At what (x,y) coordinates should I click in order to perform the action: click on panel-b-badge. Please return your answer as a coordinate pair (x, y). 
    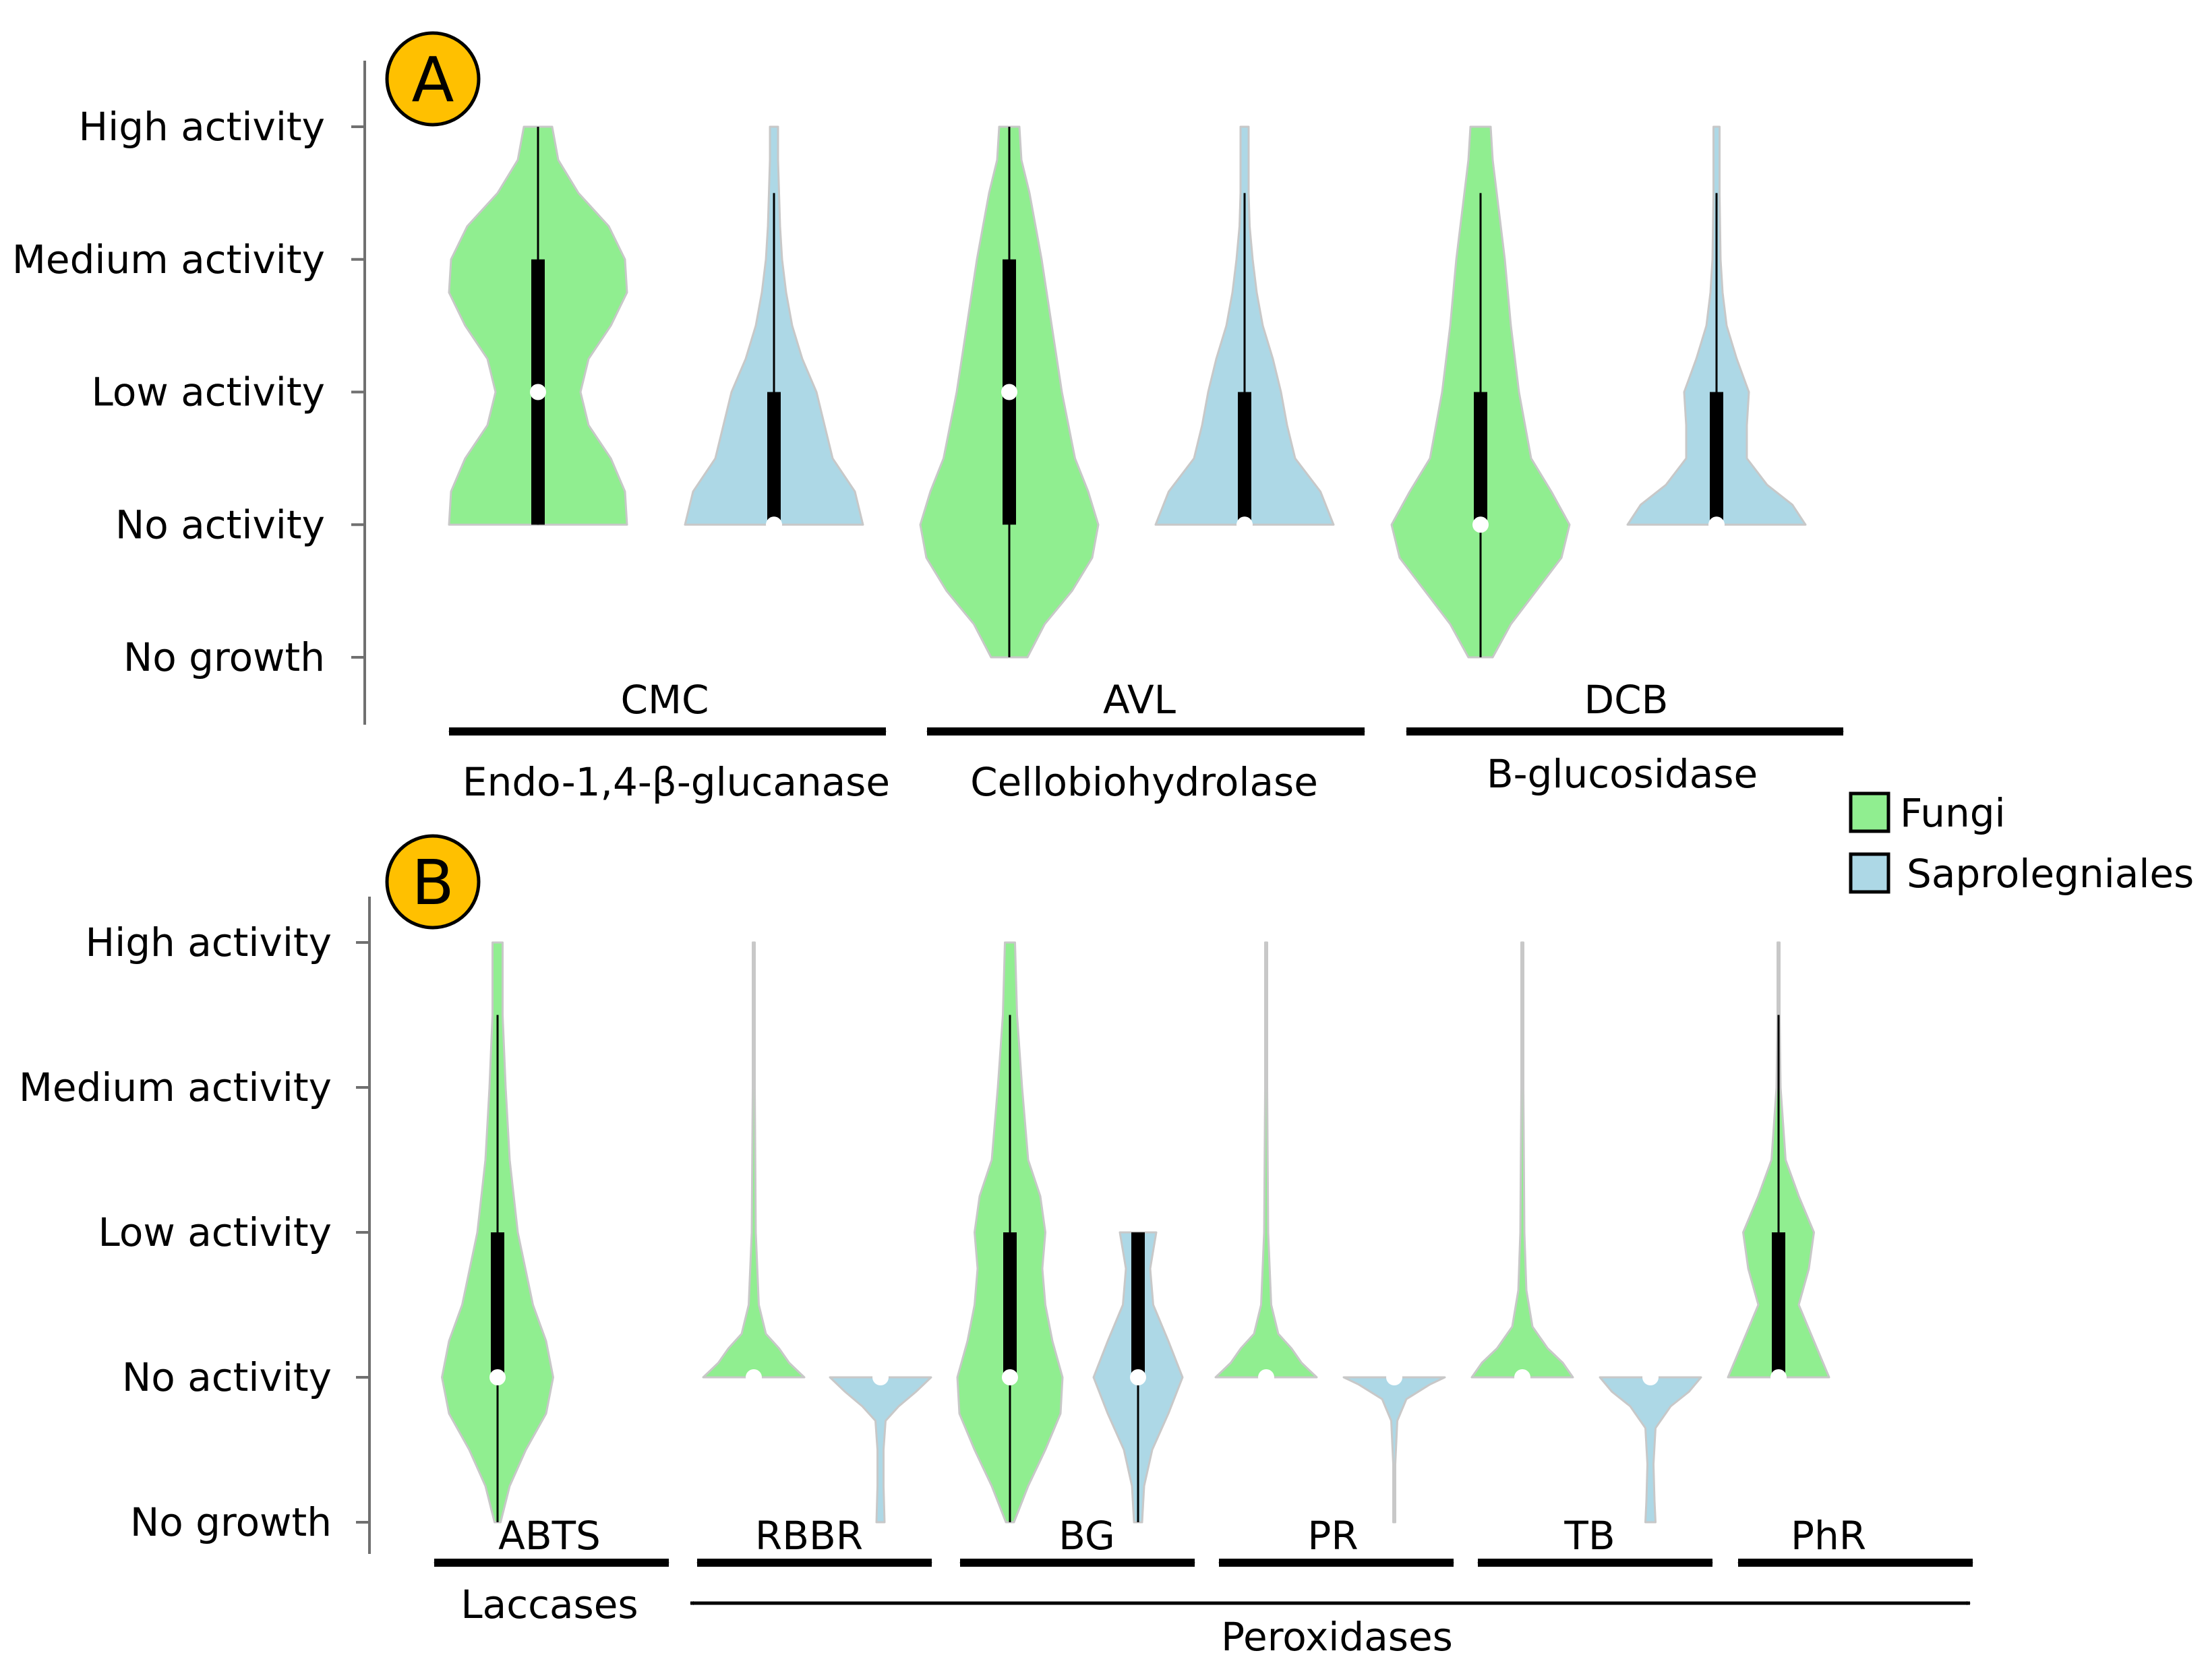
    Looking at the image, I should click on (433, 882).